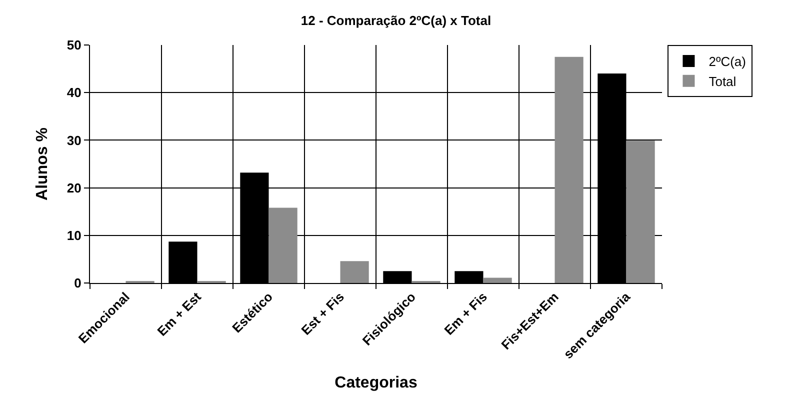  I want to click on chart-title: 12 - Comparação 2ºC(a) x Total, so click(396, 20).